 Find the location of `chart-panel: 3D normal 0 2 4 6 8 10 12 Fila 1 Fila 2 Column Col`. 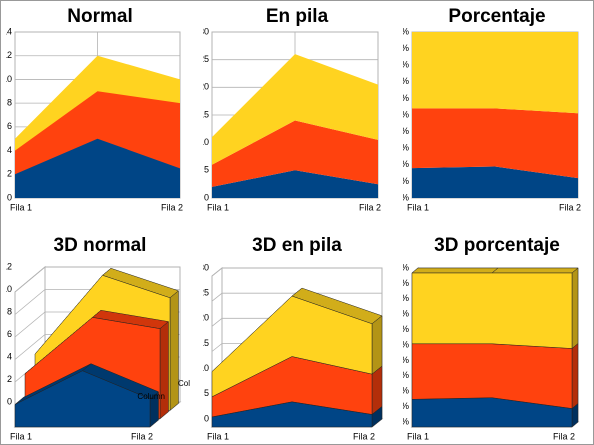

chart-panel: 3D normal 0 2 4 6 8 10 12 Fila 1 Fila 2 Column Col is located at coordinates (96, 338).